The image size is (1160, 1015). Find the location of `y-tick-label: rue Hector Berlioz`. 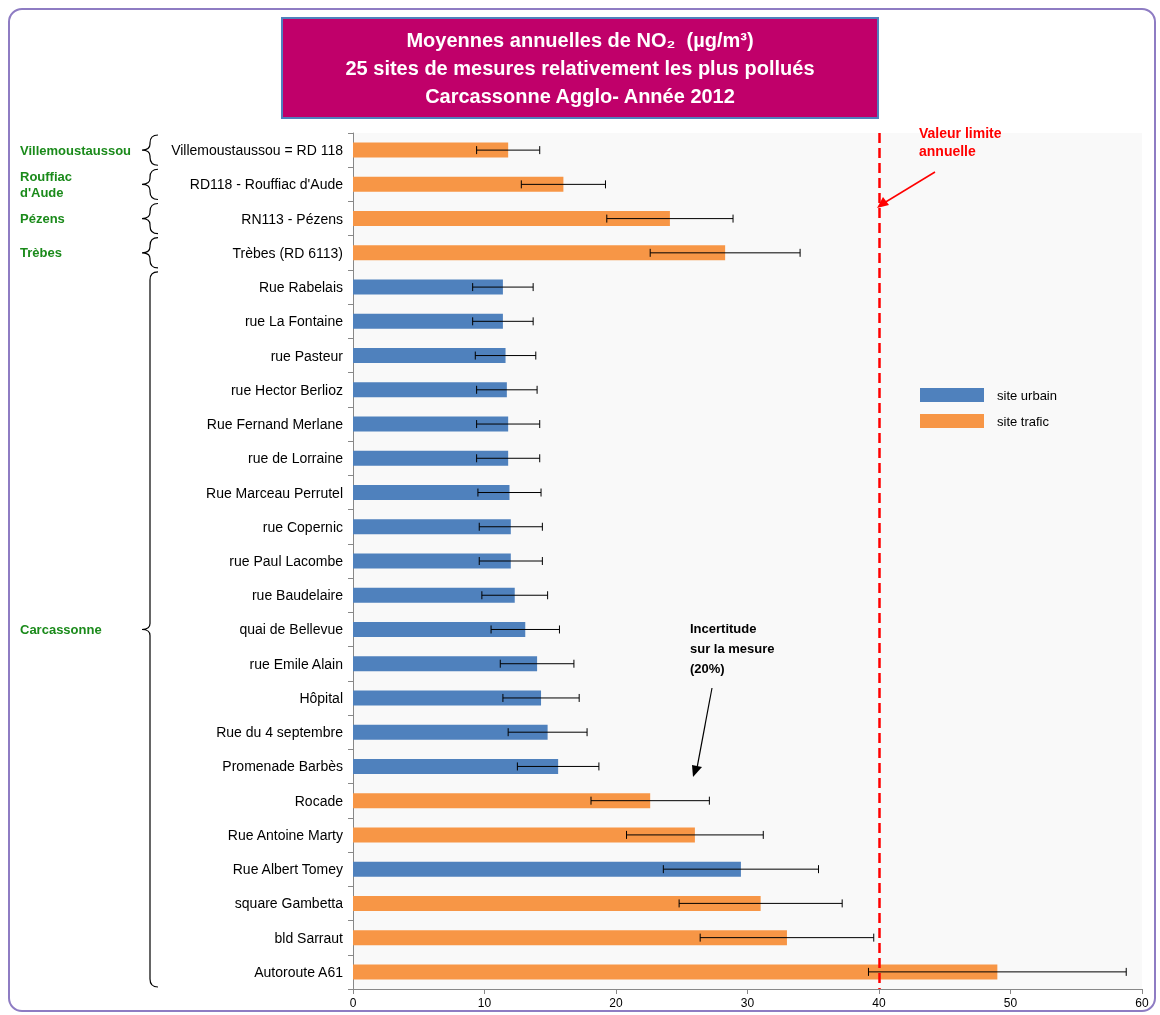

y-tick-label: rue Hector Berlioz is located at coordinates (286, 389).